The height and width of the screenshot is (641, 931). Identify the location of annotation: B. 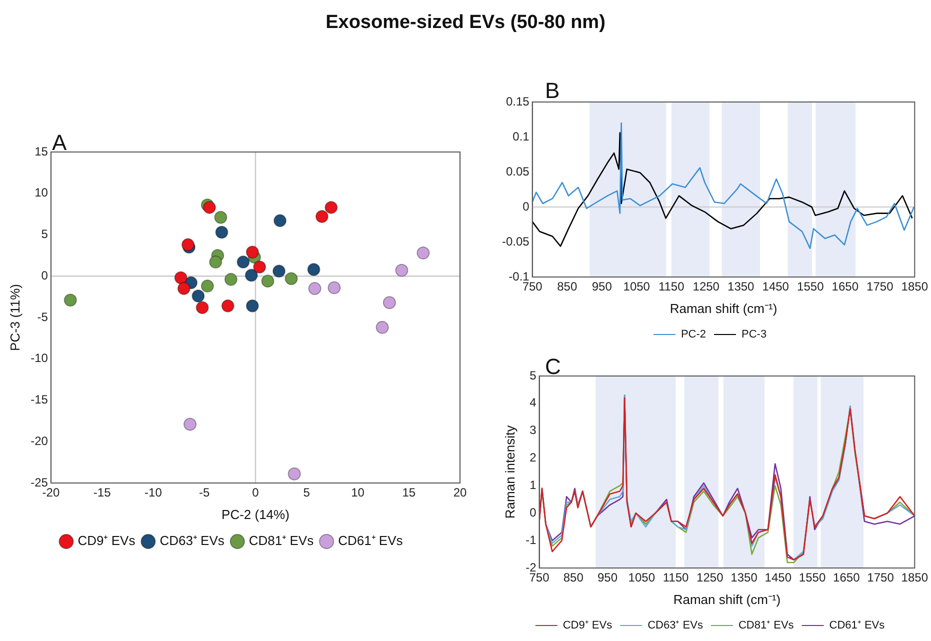
(552, 91).